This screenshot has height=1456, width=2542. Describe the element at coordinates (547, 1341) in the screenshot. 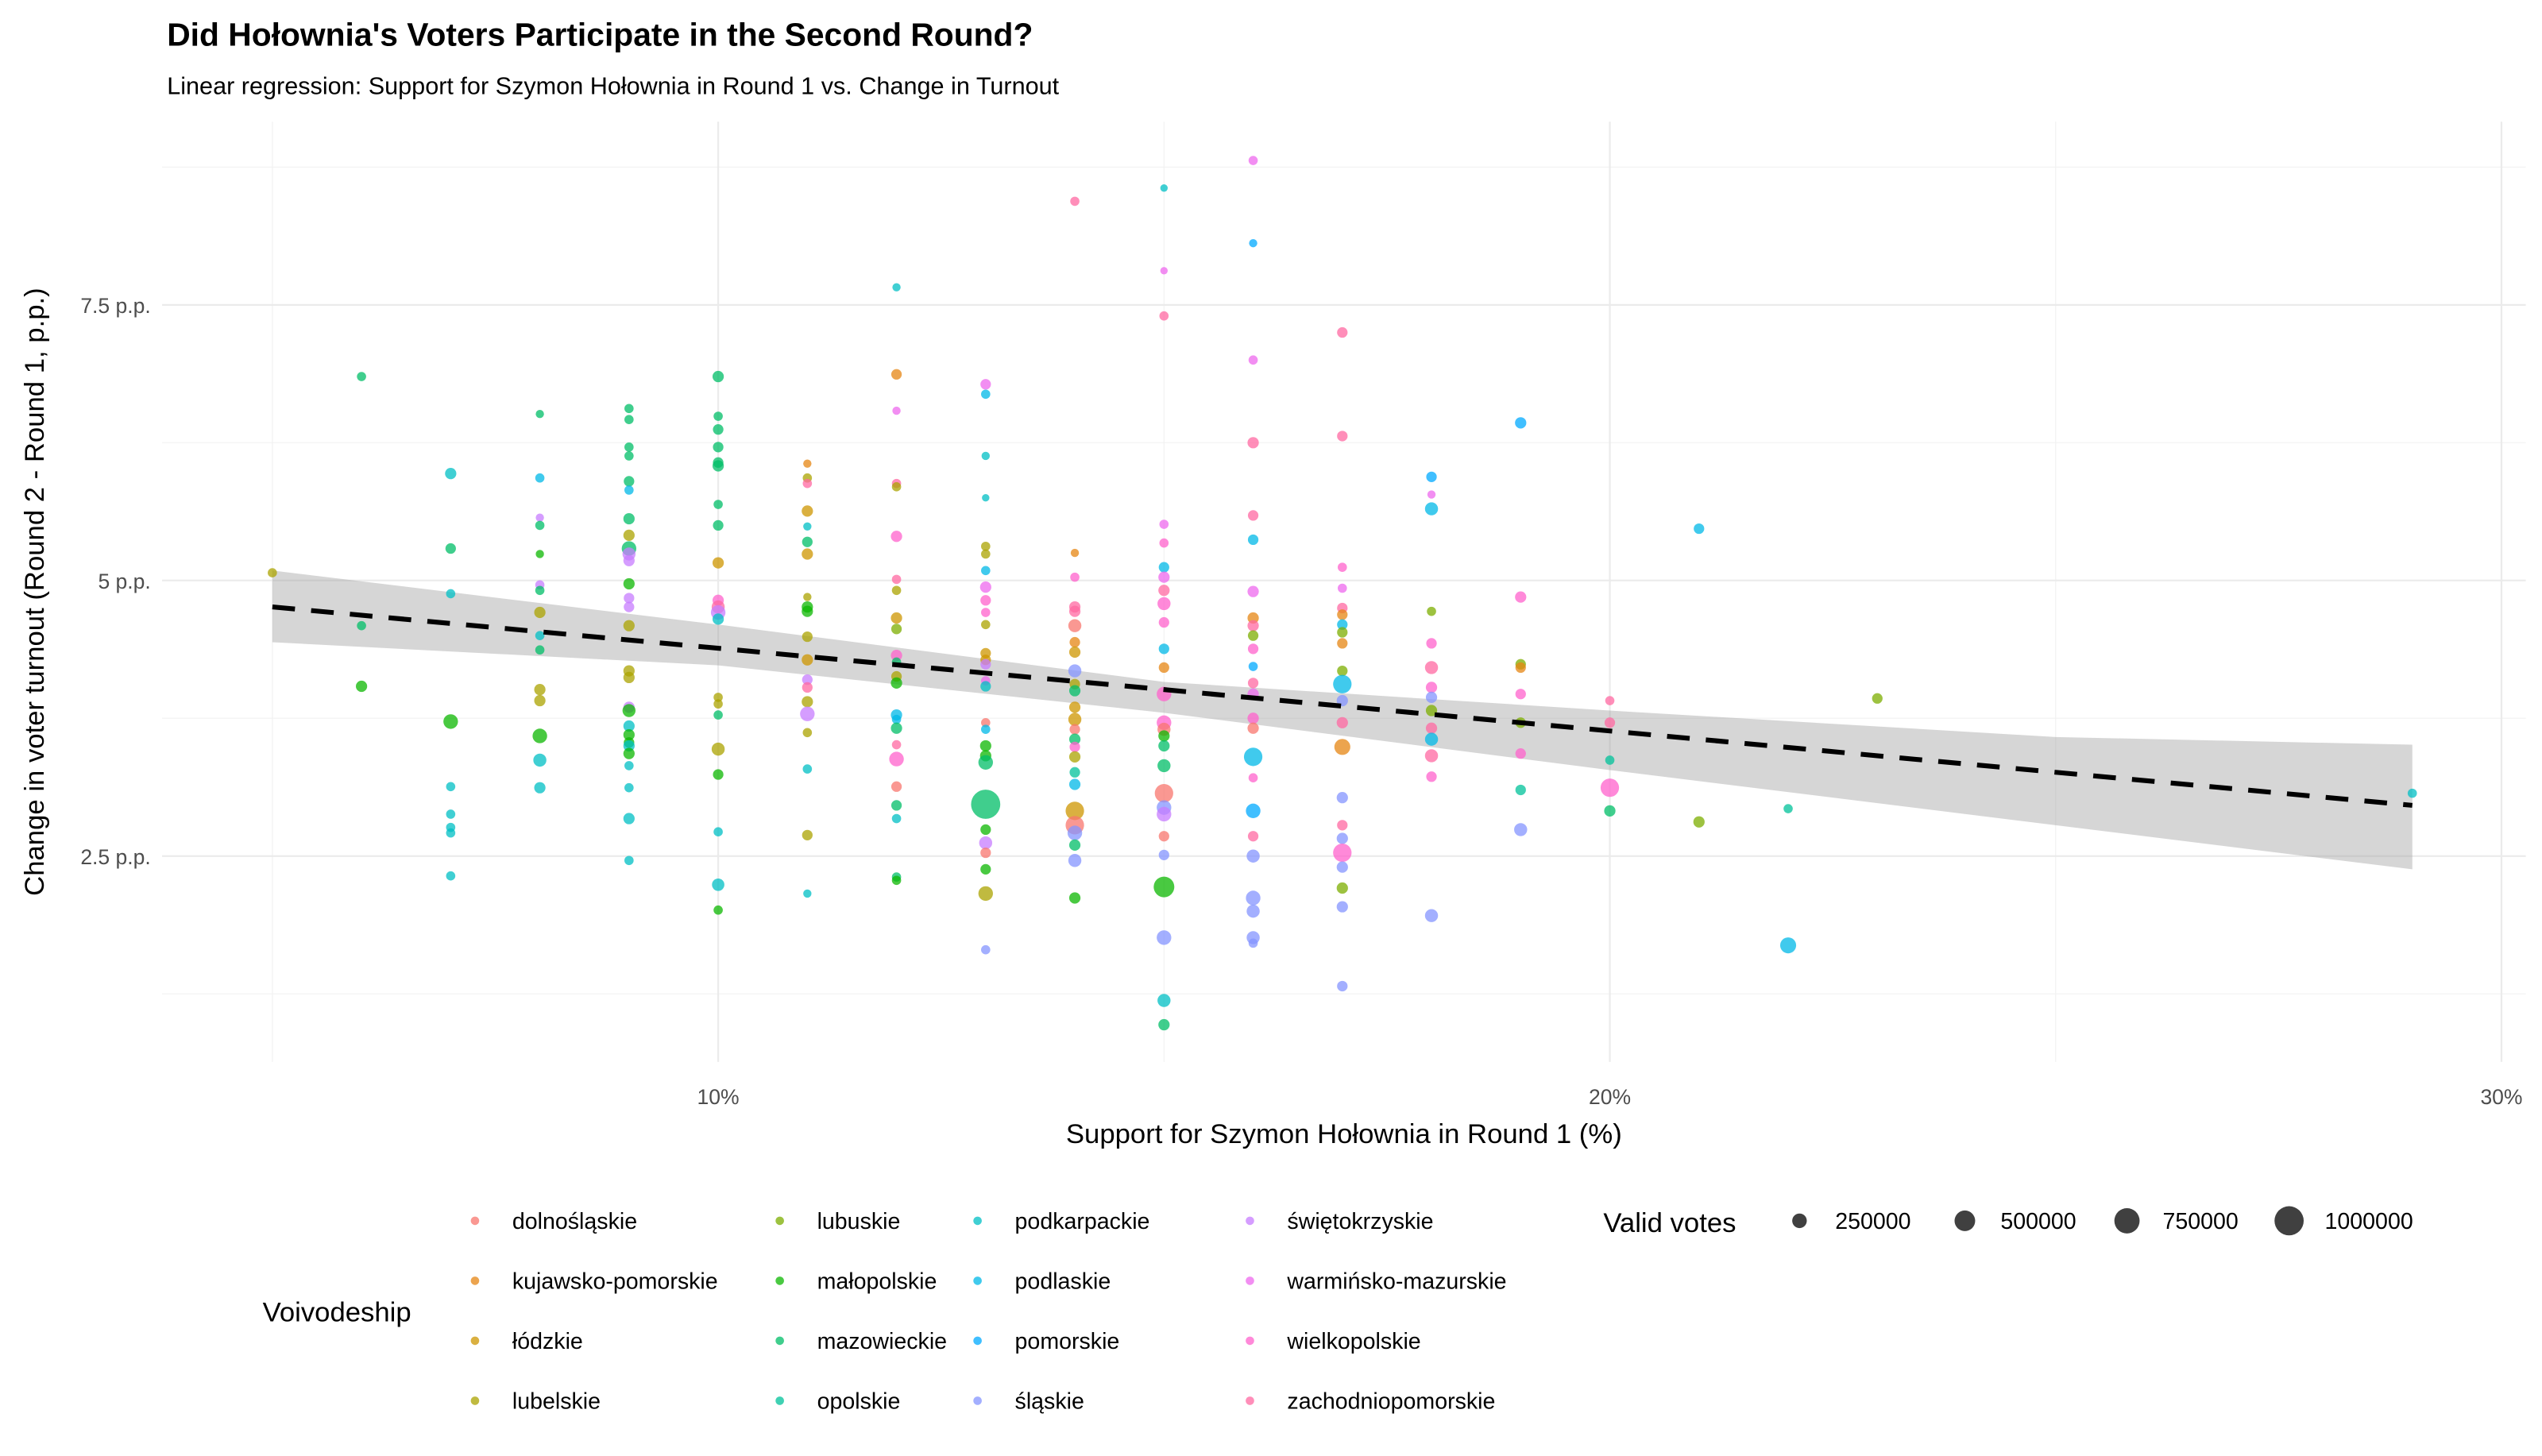

I see `legend-label: łódzkie` at that location.